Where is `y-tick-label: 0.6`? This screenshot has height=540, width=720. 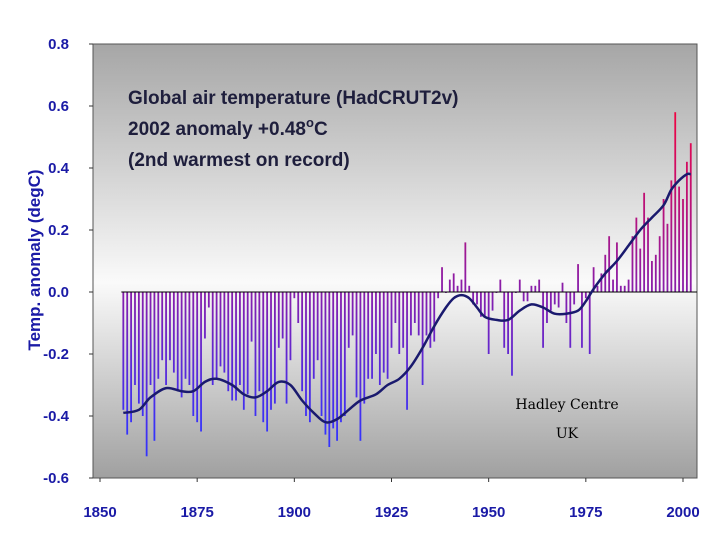 y-tick-label: 0.6 is located at coordinates (58, 106).